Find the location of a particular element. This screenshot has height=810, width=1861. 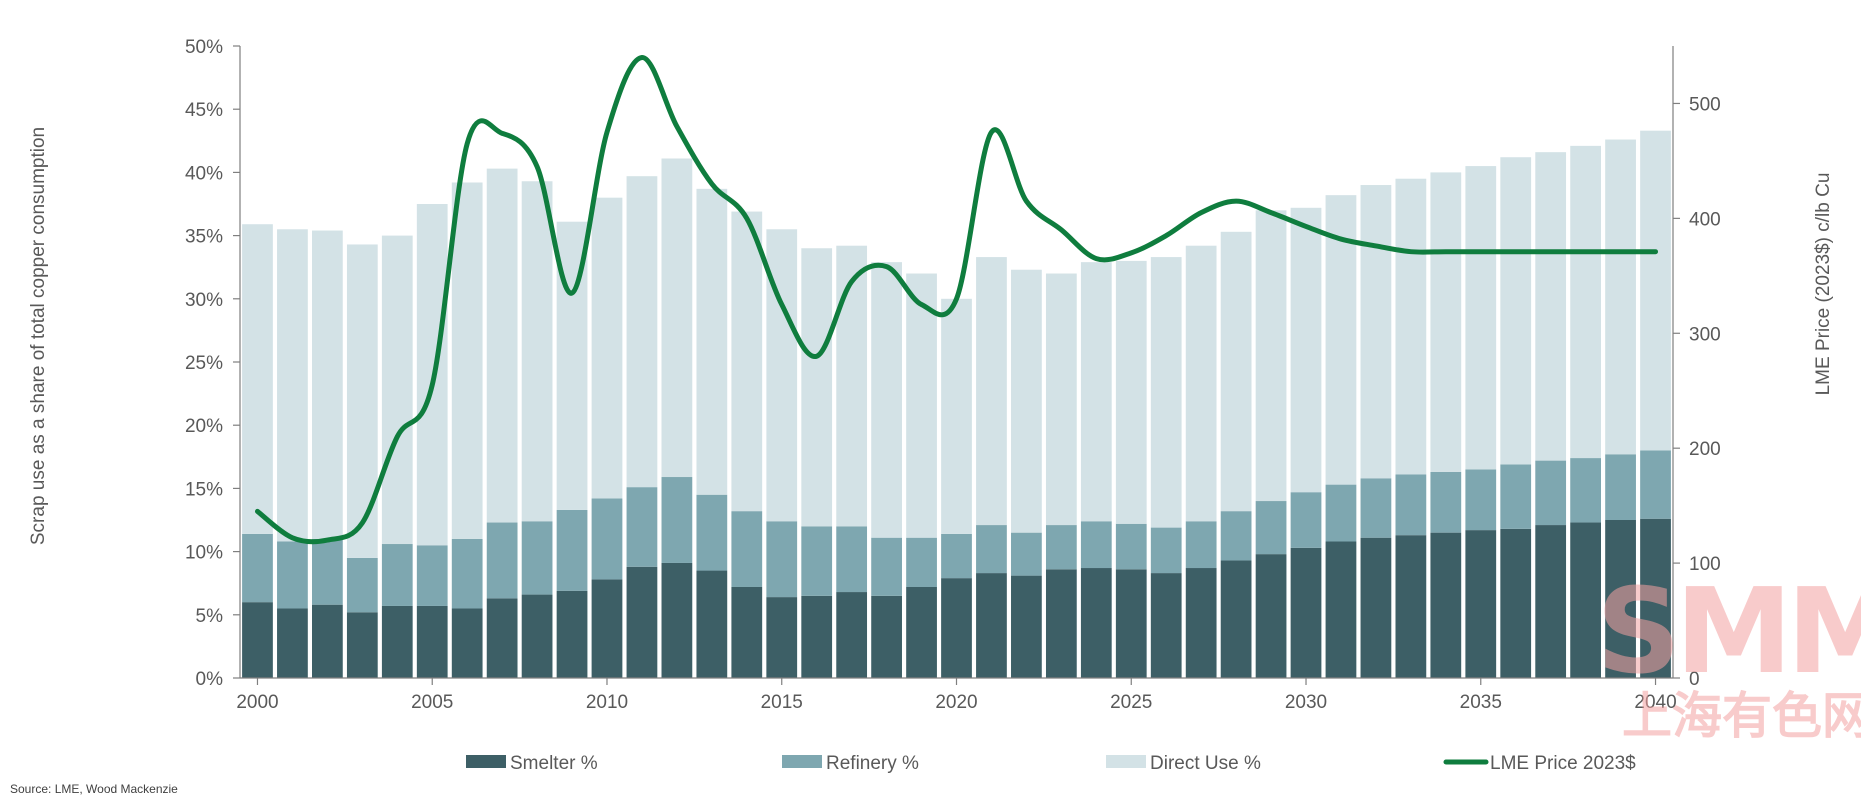

bar-refinery-2030 is located at coordinates (1306, 520).